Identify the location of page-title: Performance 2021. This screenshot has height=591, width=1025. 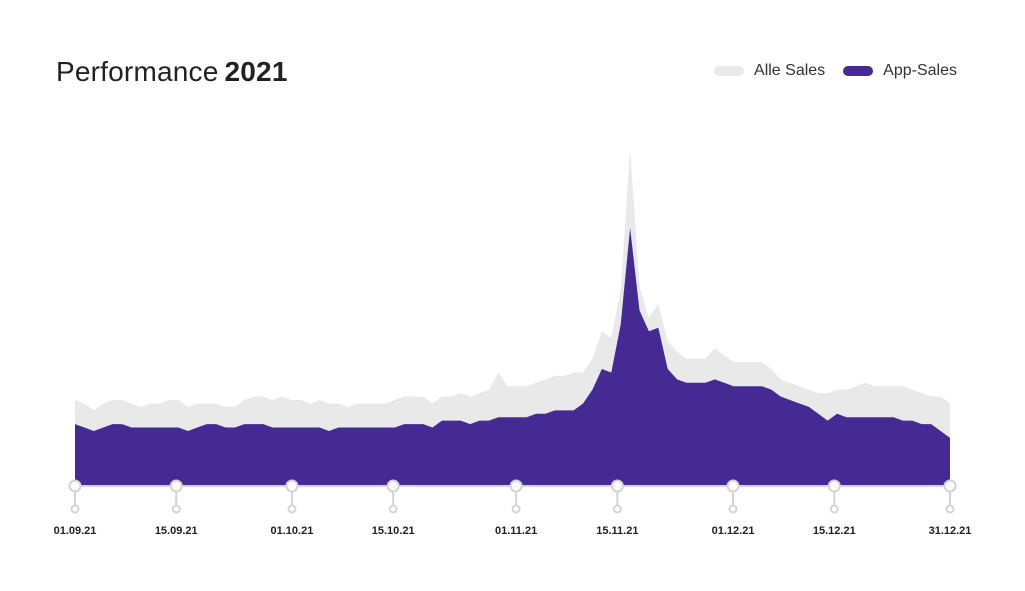
(172, 72).